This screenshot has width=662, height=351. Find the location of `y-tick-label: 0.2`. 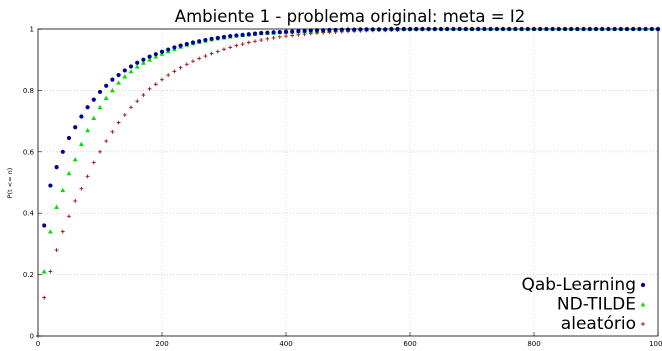

y-tick-label: 0.2 is located at coordinates (28, 275).